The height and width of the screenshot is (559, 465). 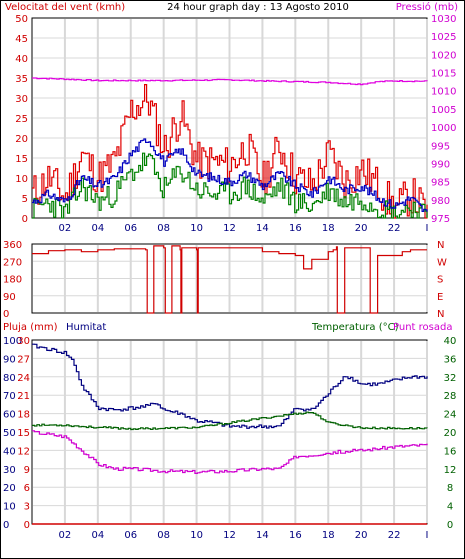 I want to click on humidity-tick-label: 70, so click(x=9, y=396).